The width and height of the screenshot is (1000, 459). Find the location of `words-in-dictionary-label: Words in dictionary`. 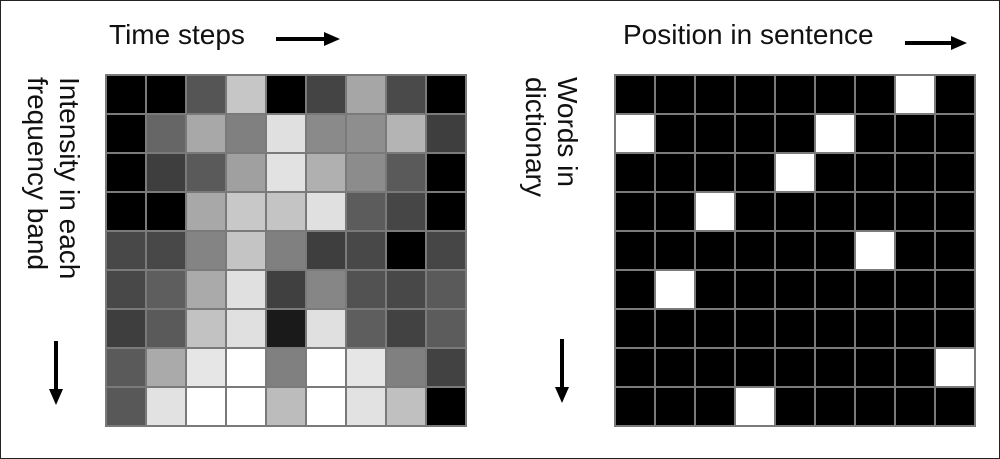

words-in-dictionary-label: Words in dictionary is located at coordinates (551, 137).